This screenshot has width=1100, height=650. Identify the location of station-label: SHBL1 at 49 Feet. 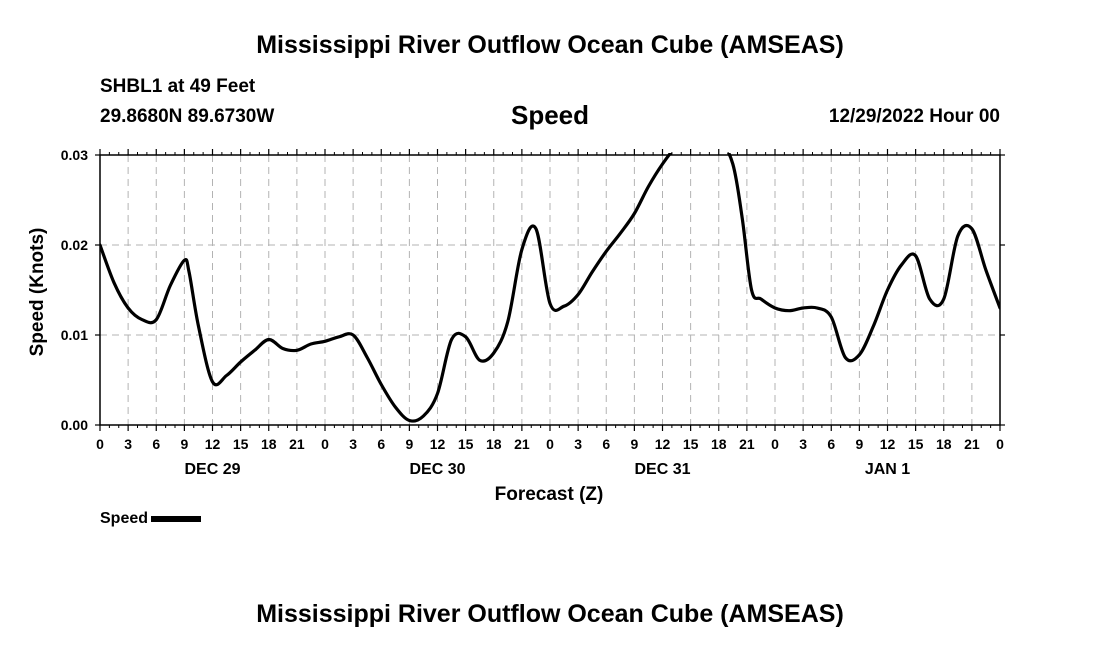
(178, 86).